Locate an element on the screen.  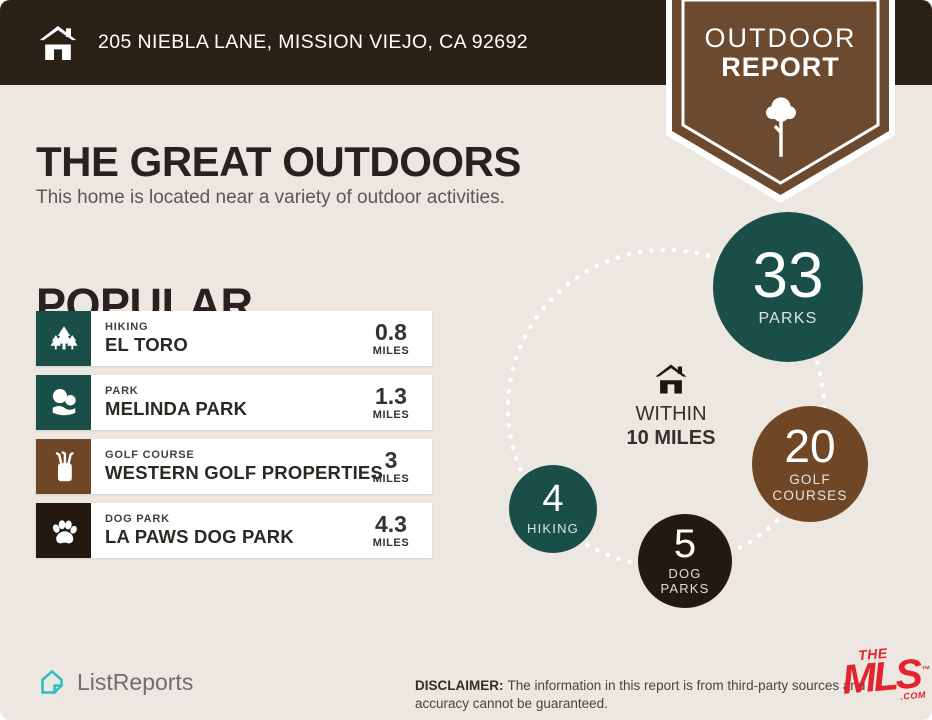
tree-icon is located at coordinates (781, 127).